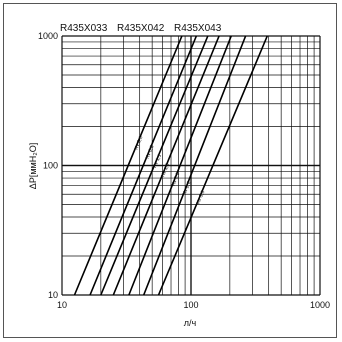  Describe the element at coordinates (198, 28) in the screenshot. I see `header-code-3: R435X043` at that location.